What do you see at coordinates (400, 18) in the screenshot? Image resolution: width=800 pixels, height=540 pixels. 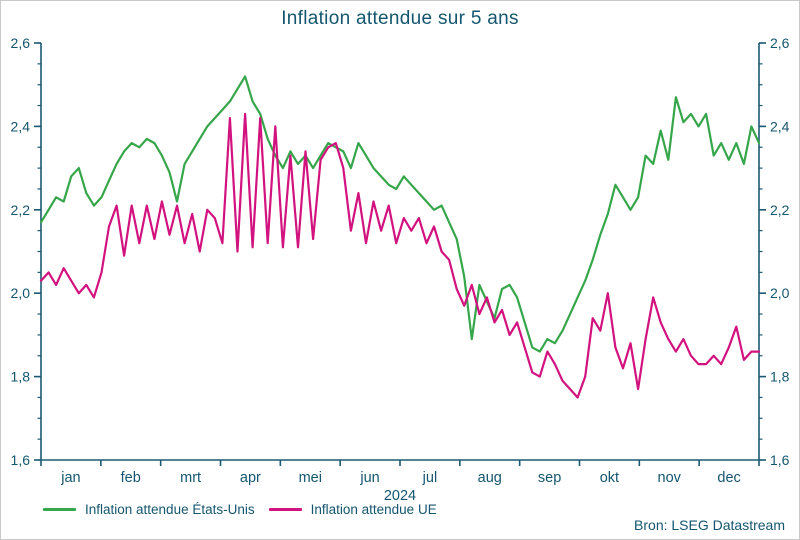 I see `chart-title: Inflation attendue sur 5 ans` at bounding box center [400, 18].